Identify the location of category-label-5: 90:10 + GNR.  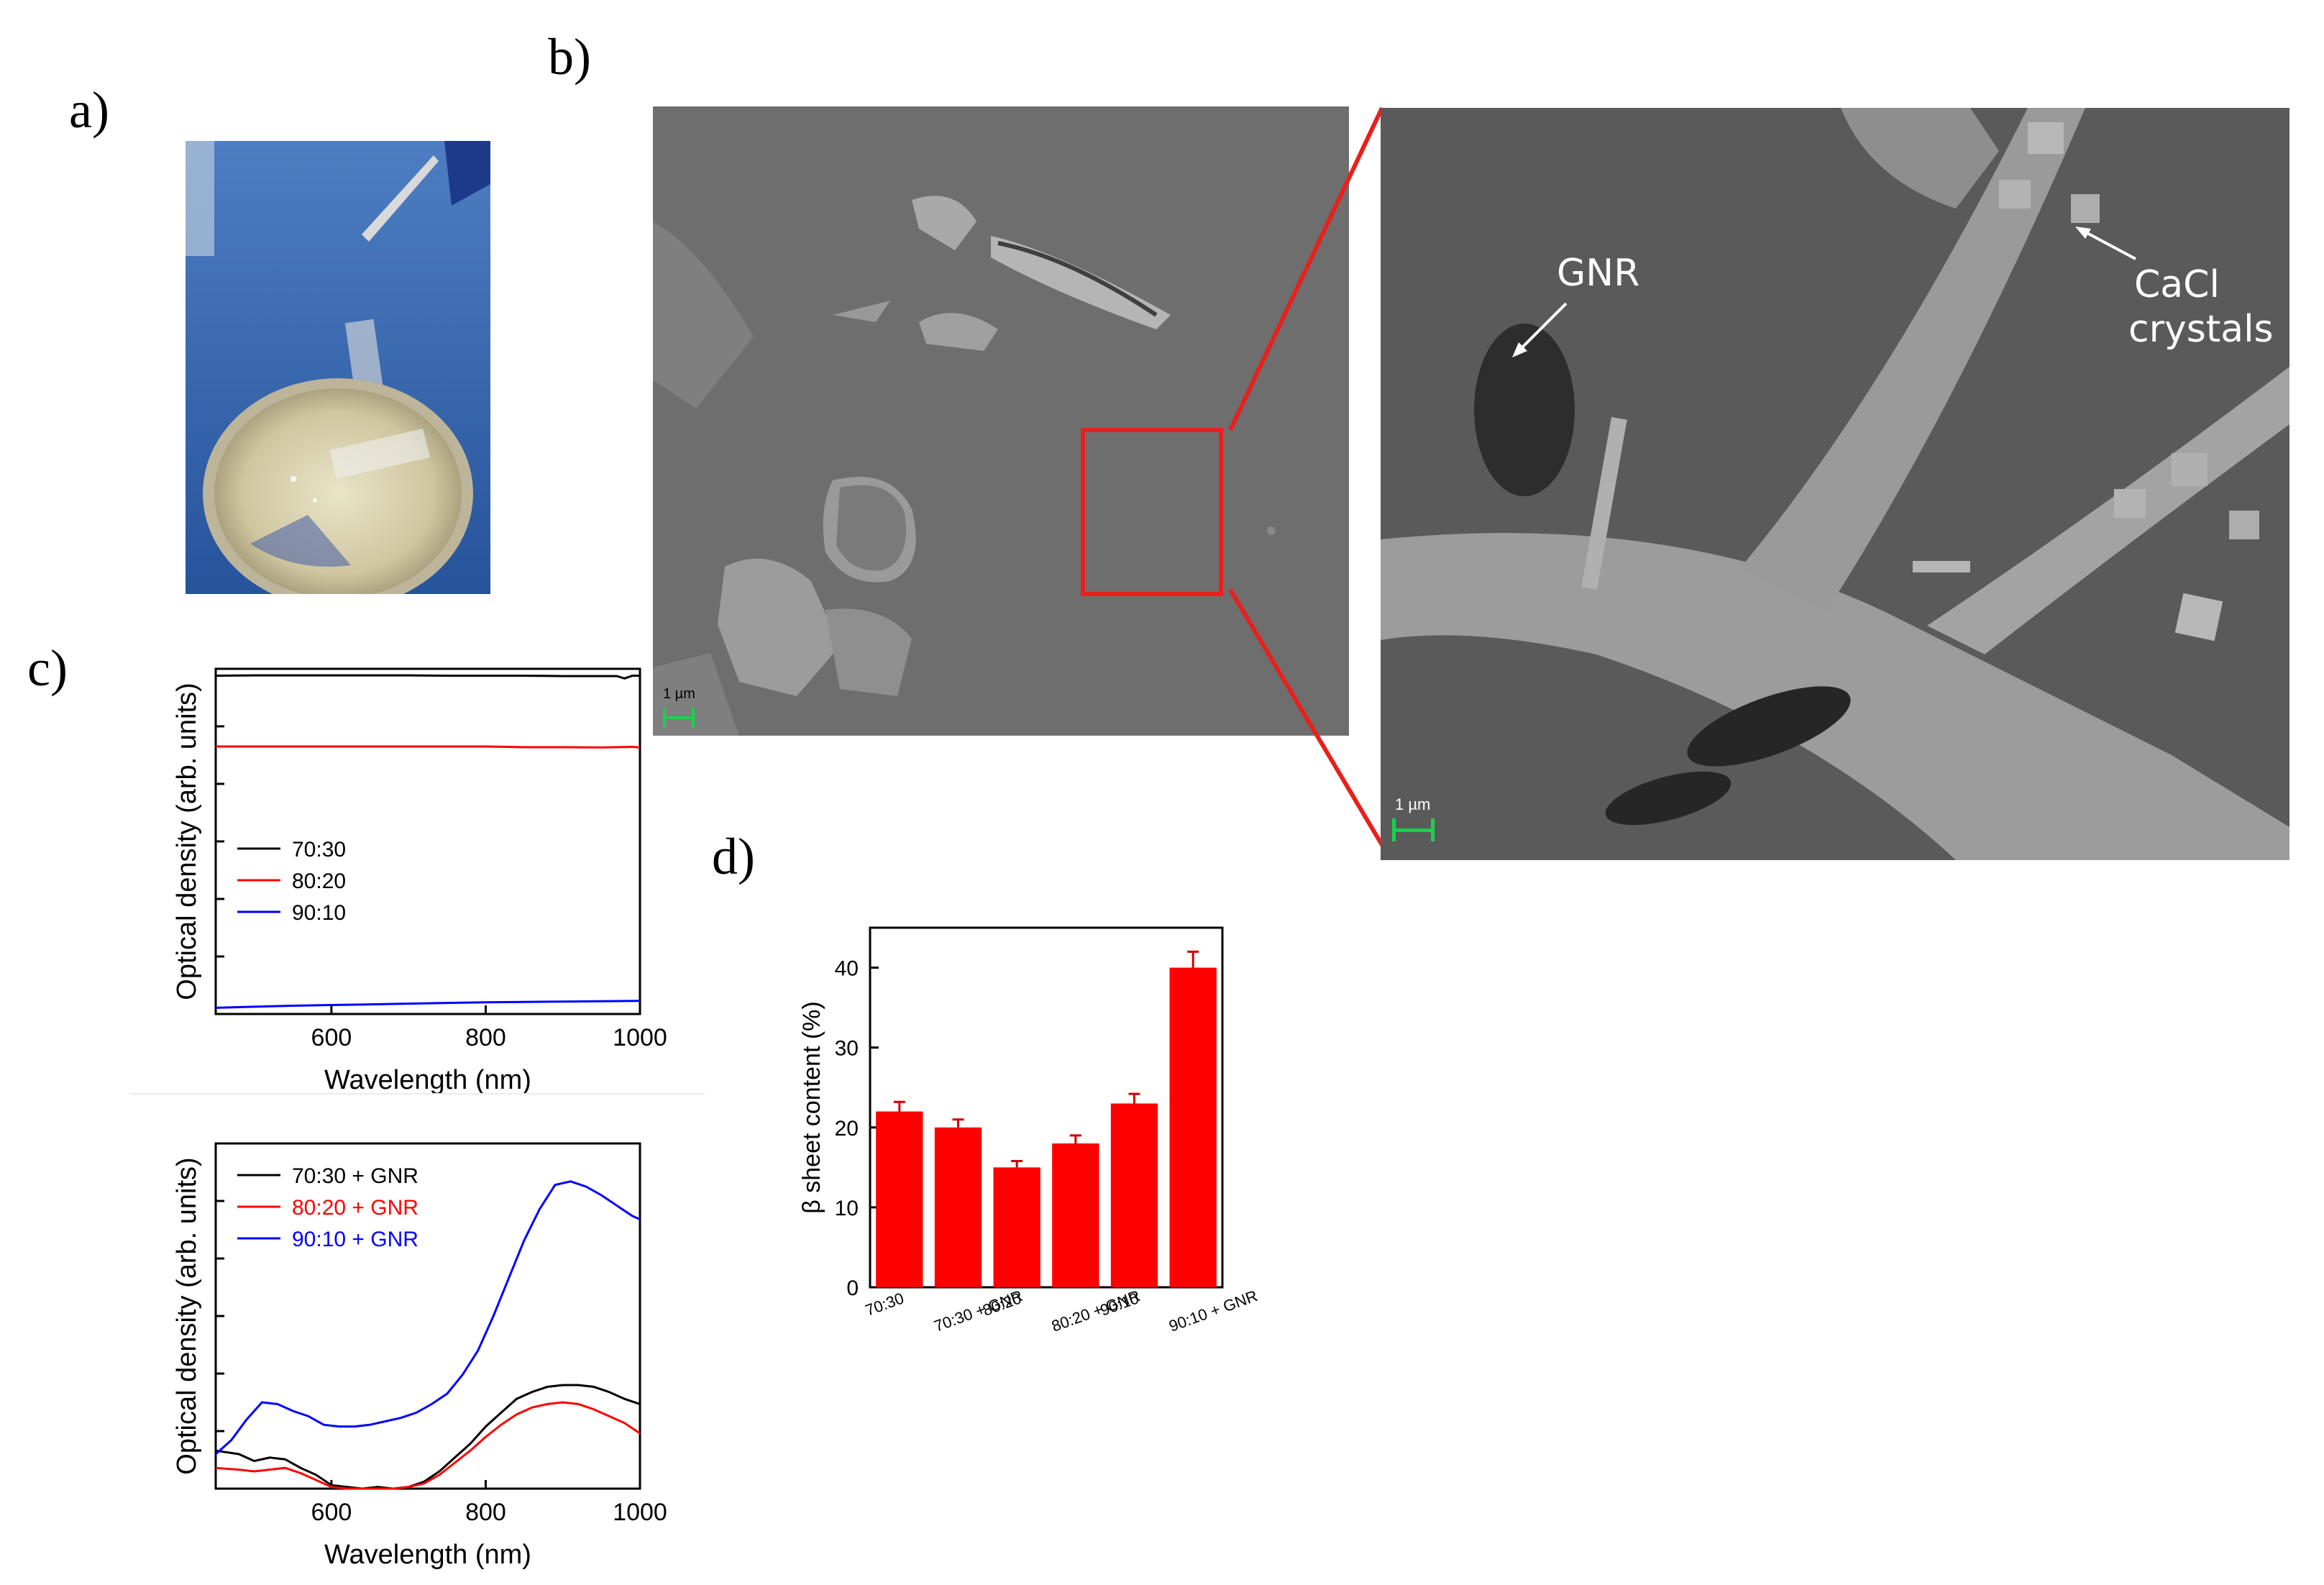
(1213, 1311).